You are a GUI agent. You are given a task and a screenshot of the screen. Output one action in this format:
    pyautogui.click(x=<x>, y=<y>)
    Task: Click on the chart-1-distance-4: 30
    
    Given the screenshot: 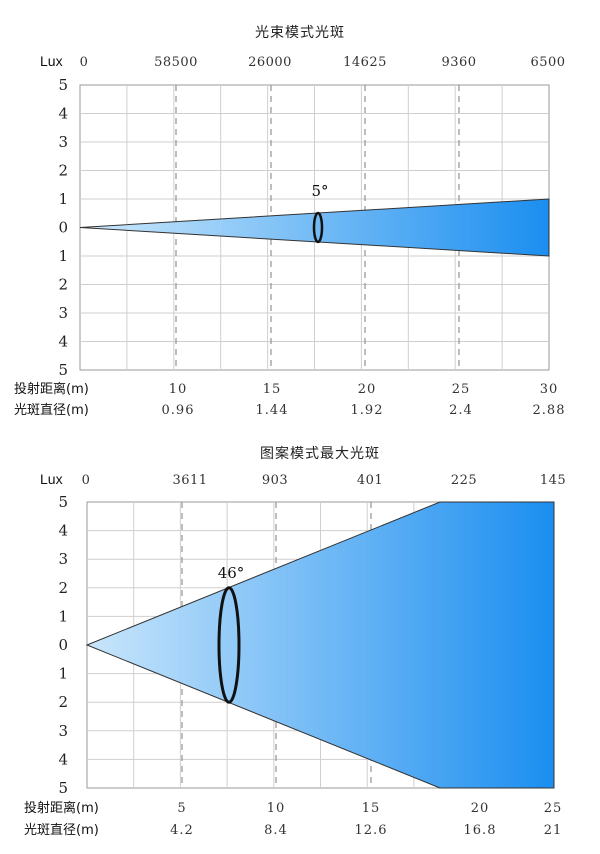 What is the action you would take?
    pyautogui.click(x=549, y=389)
    